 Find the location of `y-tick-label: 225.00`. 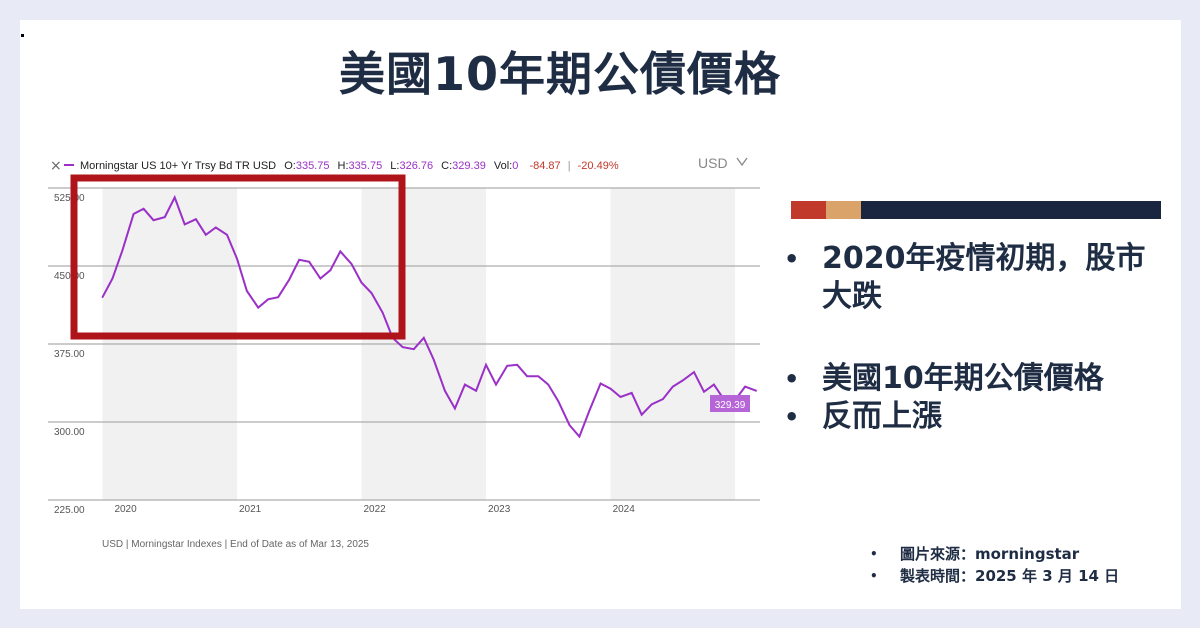

y-tick-label: 225.00 is located at coordinates (69, 510).